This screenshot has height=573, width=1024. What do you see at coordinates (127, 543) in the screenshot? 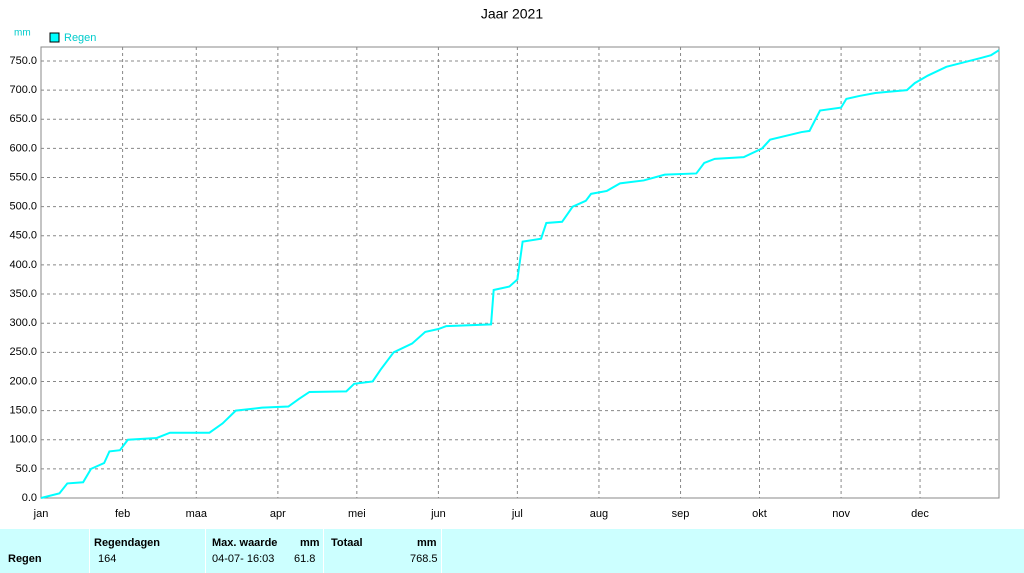
I see `header: Regendagen` at bounding box center [127, 543].